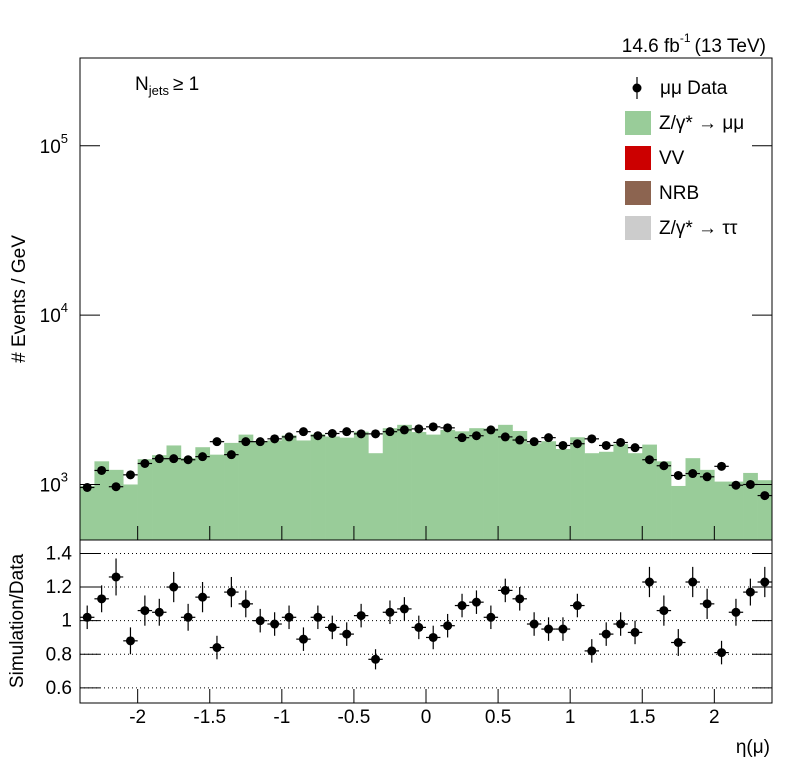 This screenshot has height=772, width=796. I want to click on luminosity-label: 14.6 fb-1 (13 TeV), so click(694, 44).